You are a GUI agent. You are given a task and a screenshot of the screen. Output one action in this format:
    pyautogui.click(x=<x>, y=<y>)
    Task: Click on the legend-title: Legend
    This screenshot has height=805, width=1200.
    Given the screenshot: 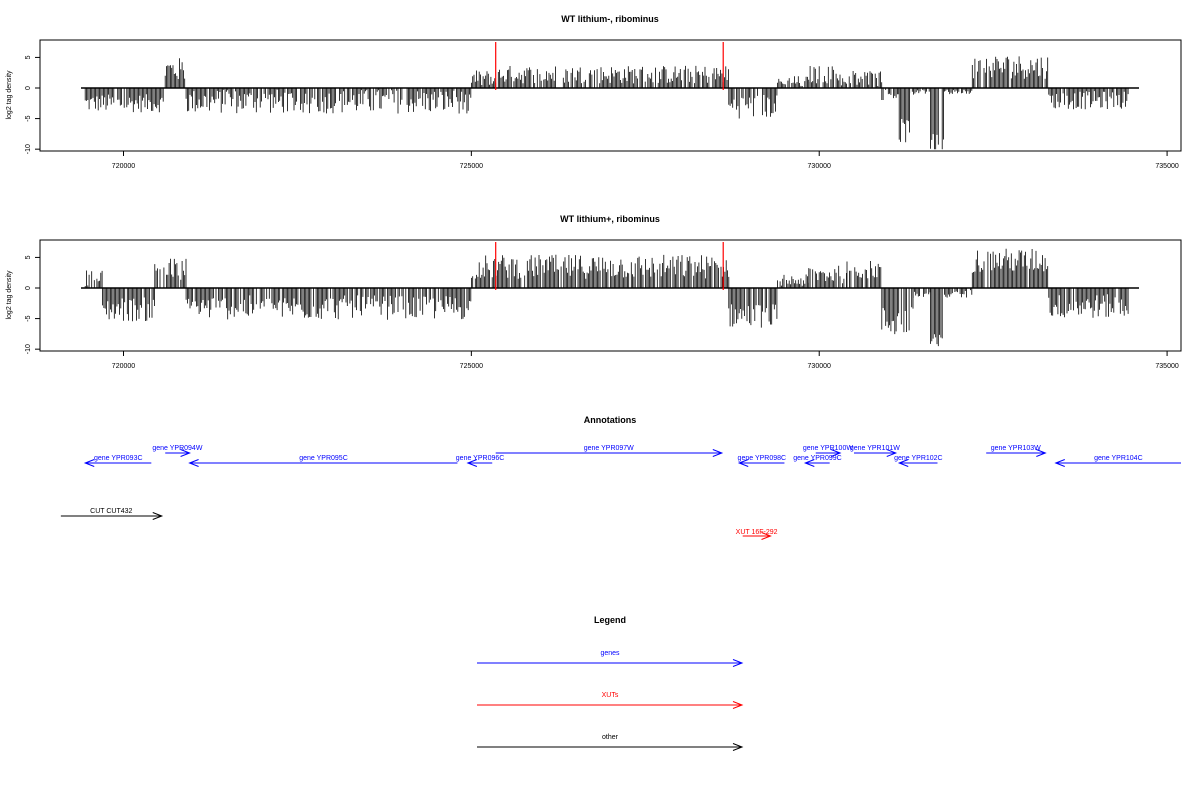 What is the action you would take?
    pyautogui.click(x=610, y=620)
    